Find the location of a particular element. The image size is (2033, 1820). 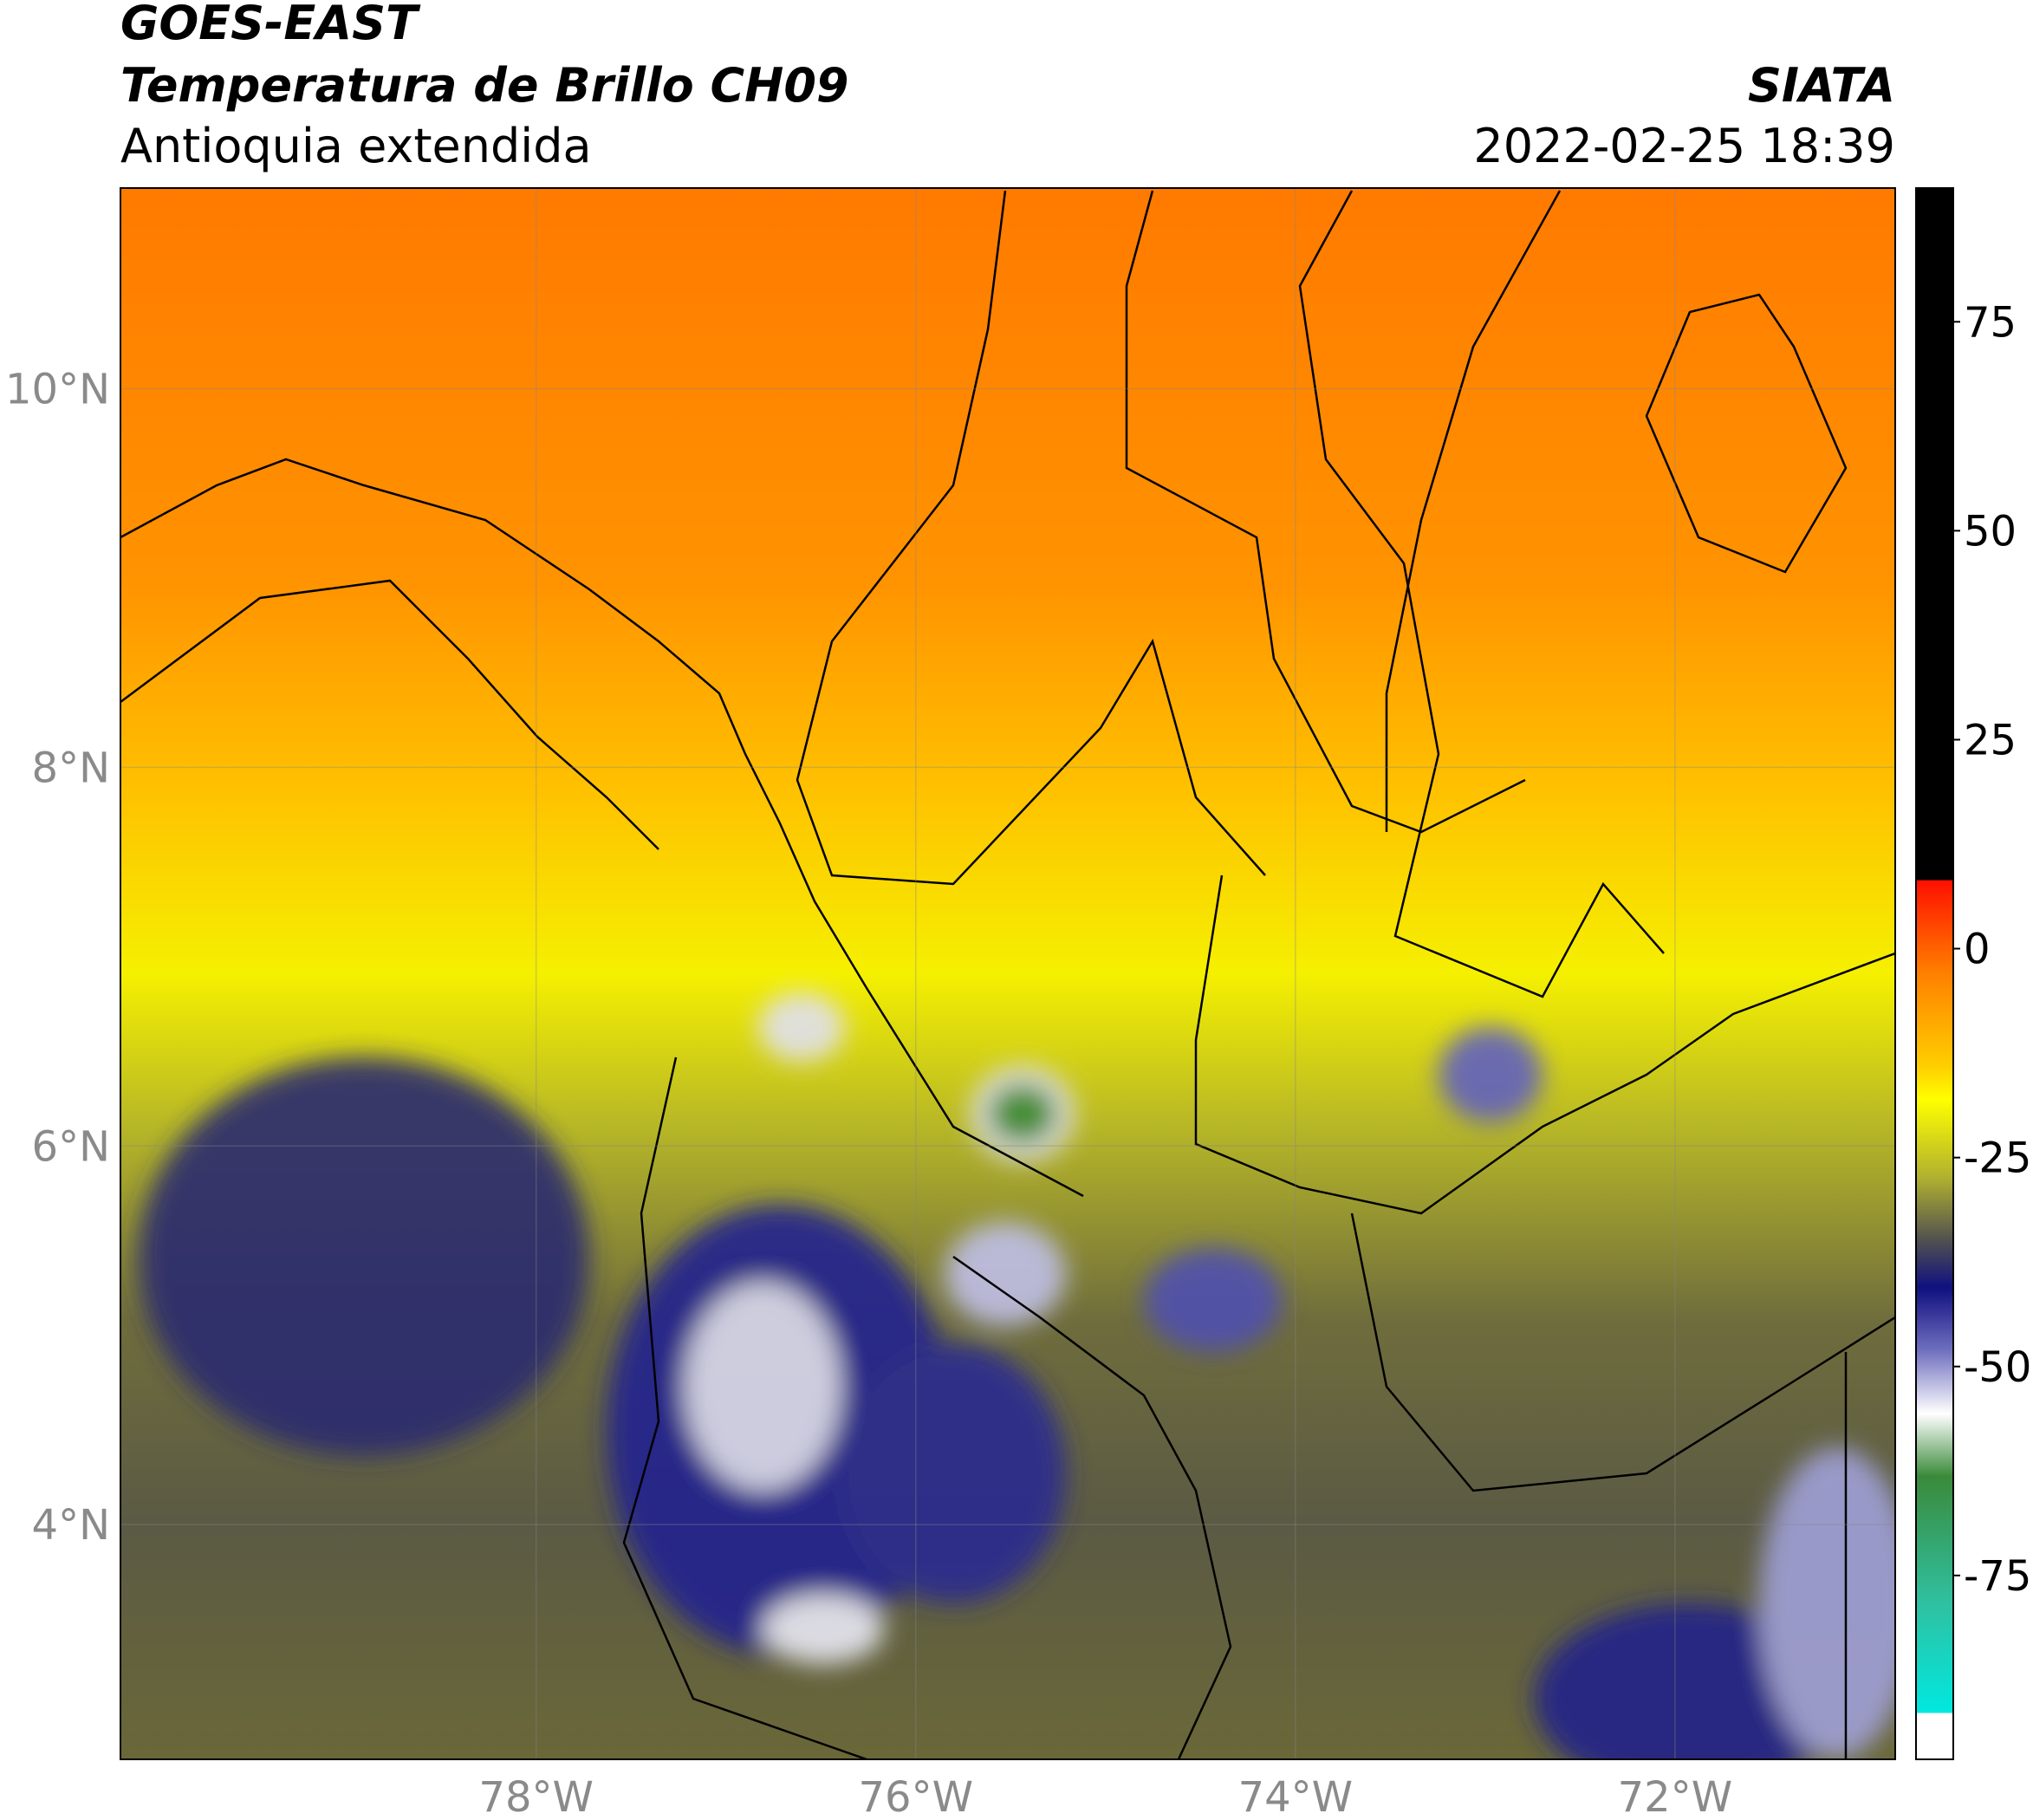

colorbar-tick-label: -75 is located at coordinates (1997, 1576).